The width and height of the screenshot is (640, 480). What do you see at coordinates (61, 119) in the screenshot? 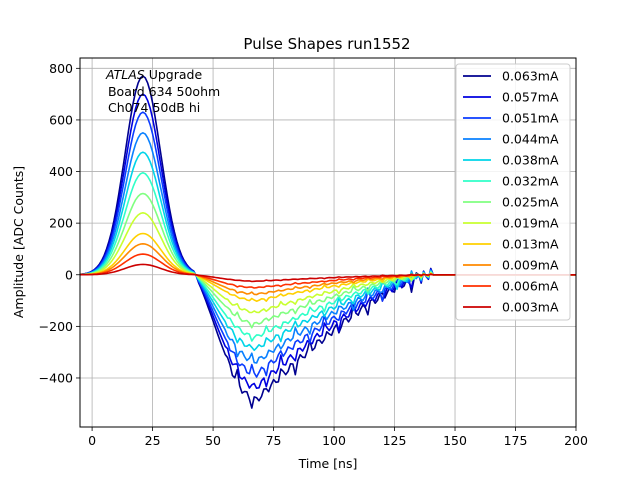
I see `y-tick-label: 600` at bounding box center [61, 119].